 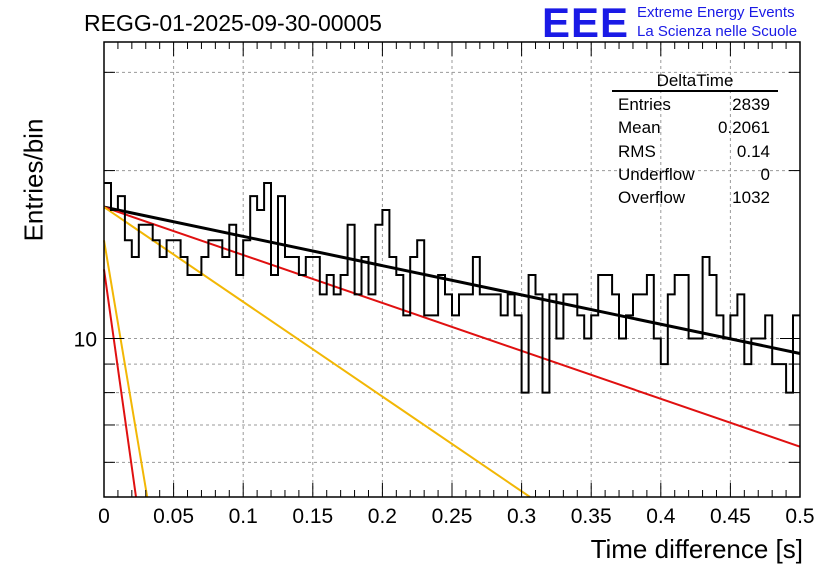 I want to click on stats-value: 0.14, so click(x=753, y=151).